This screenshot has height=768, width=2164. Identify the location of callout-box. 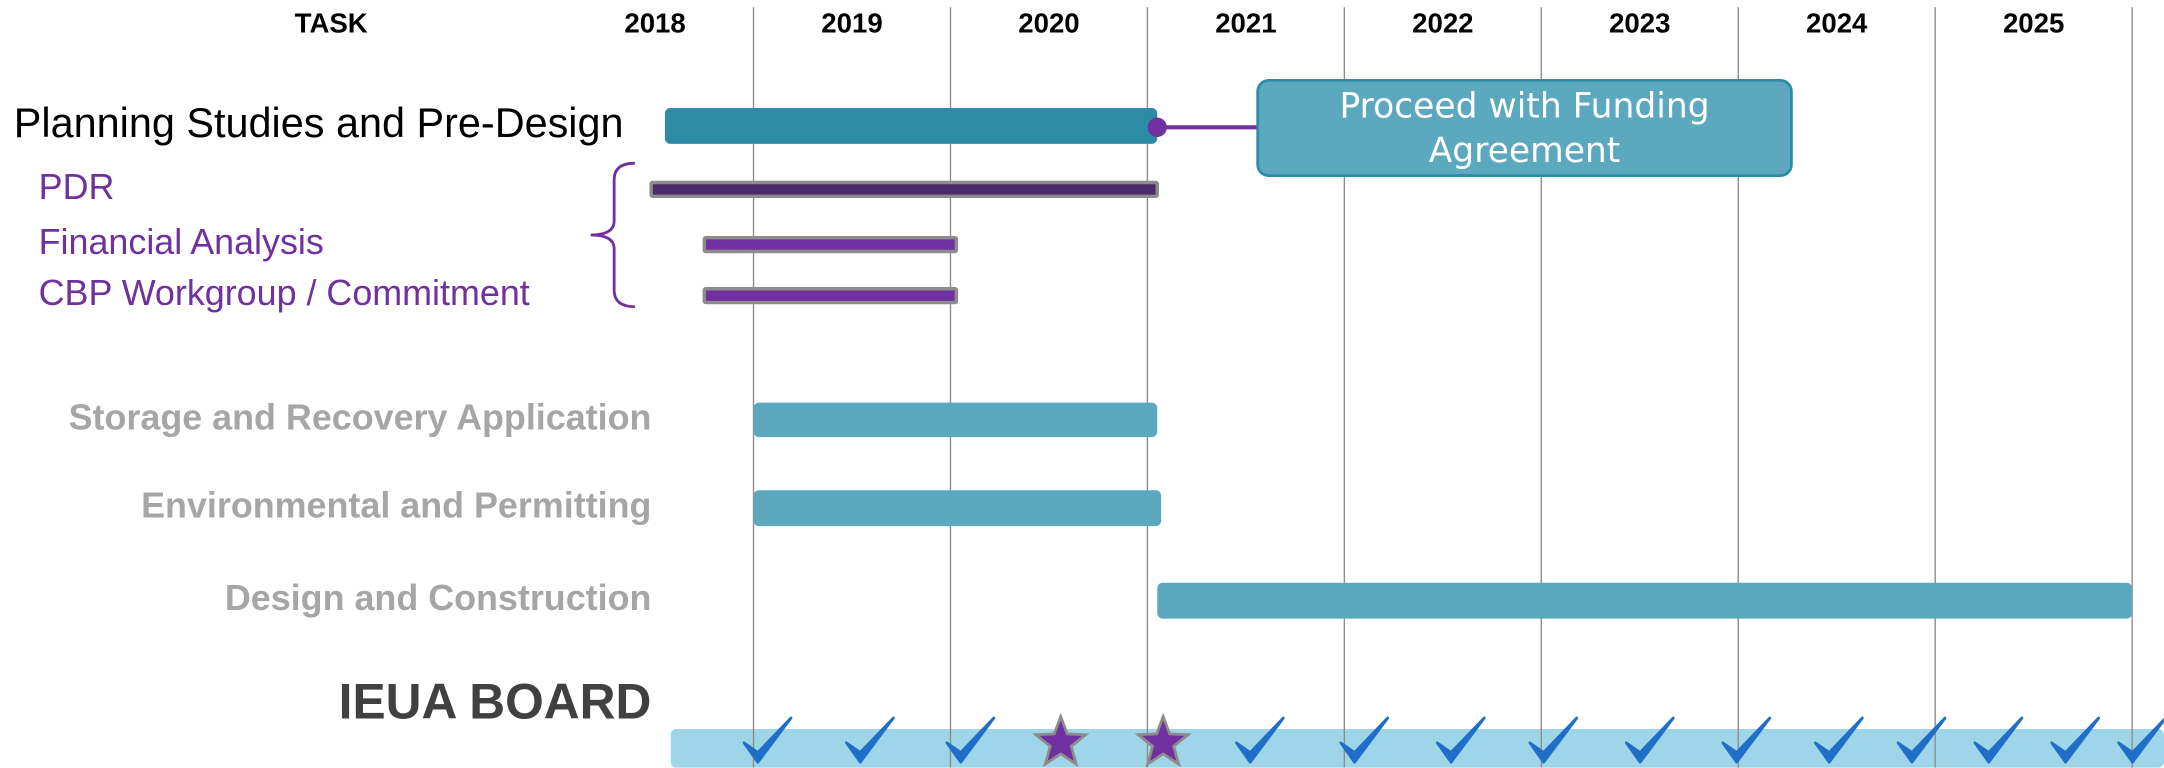
(1524, 127).